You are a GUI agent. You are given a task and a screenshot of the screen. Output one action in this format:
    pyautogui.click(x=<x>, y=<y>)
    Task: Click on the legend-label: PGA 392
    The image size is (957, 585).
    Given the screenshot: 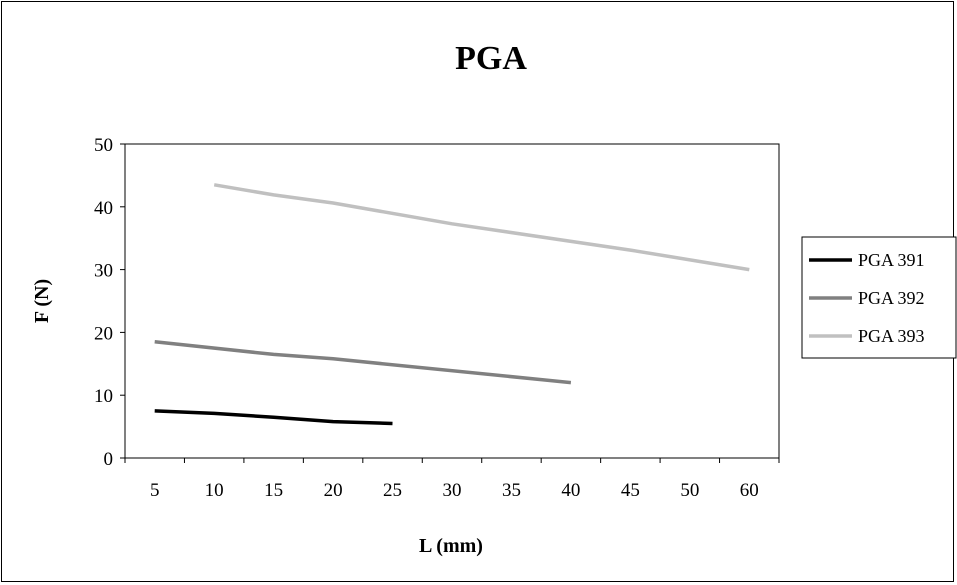 What is the action you would take?
    pyautogui.click(x=891, y=298)
    